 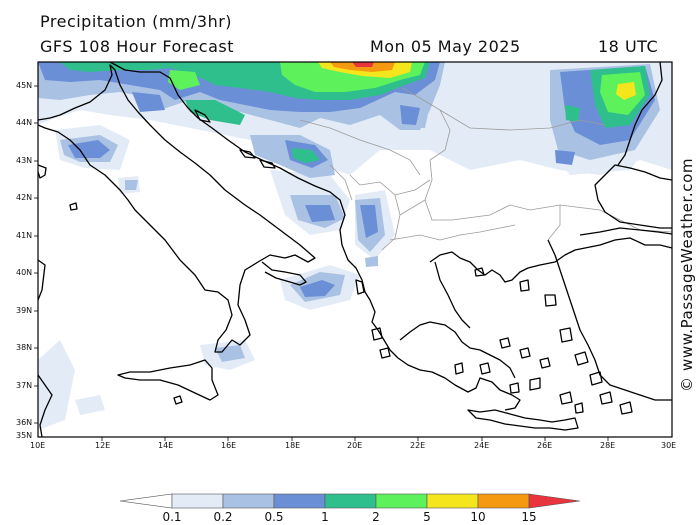 I want to click on lat-label: 45N, so click(x=24, y=85).